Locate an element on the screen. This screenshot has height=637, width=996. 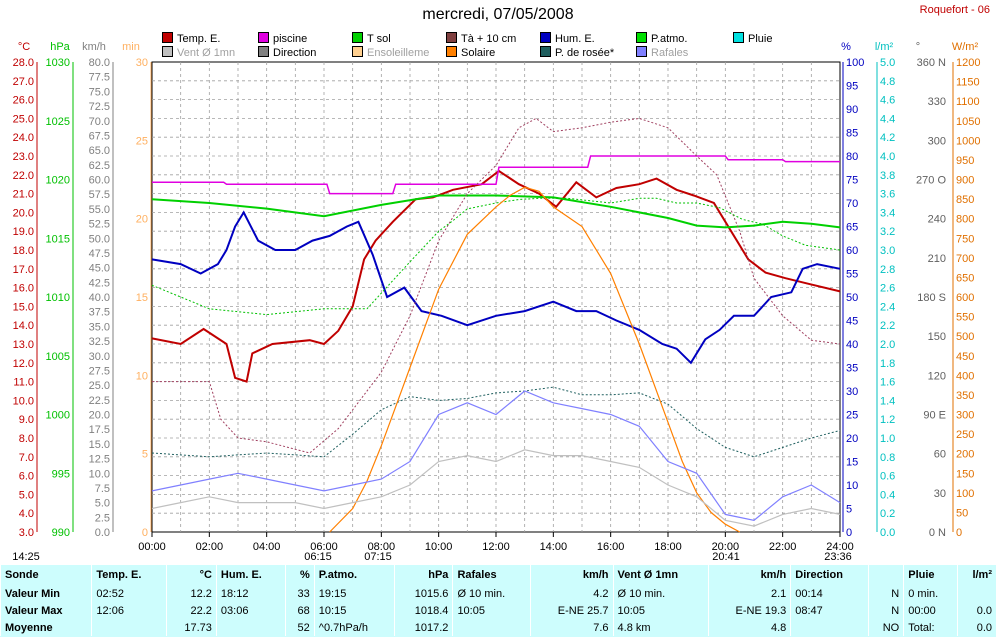
series-t-sol is located at coordinates (496, 211).